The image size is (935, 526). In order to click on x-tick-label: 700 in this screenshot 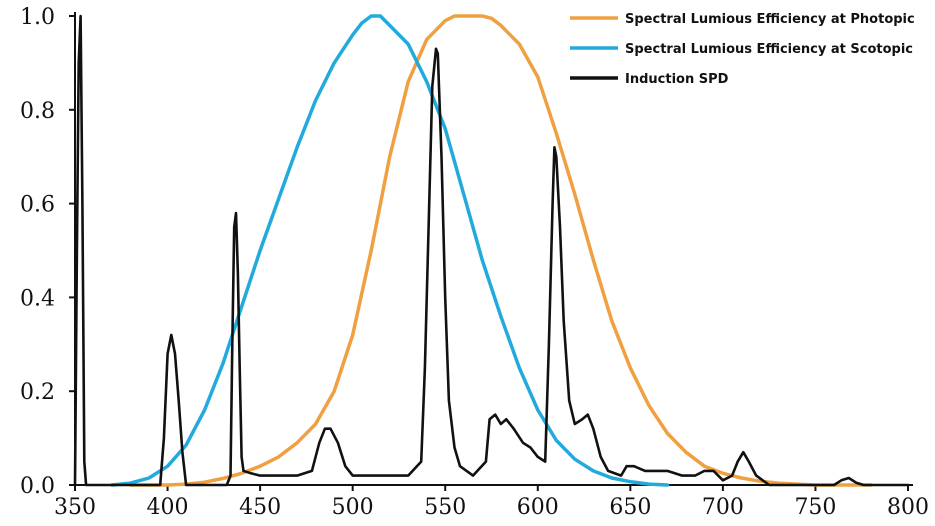, I will do `click(723, 507)`.